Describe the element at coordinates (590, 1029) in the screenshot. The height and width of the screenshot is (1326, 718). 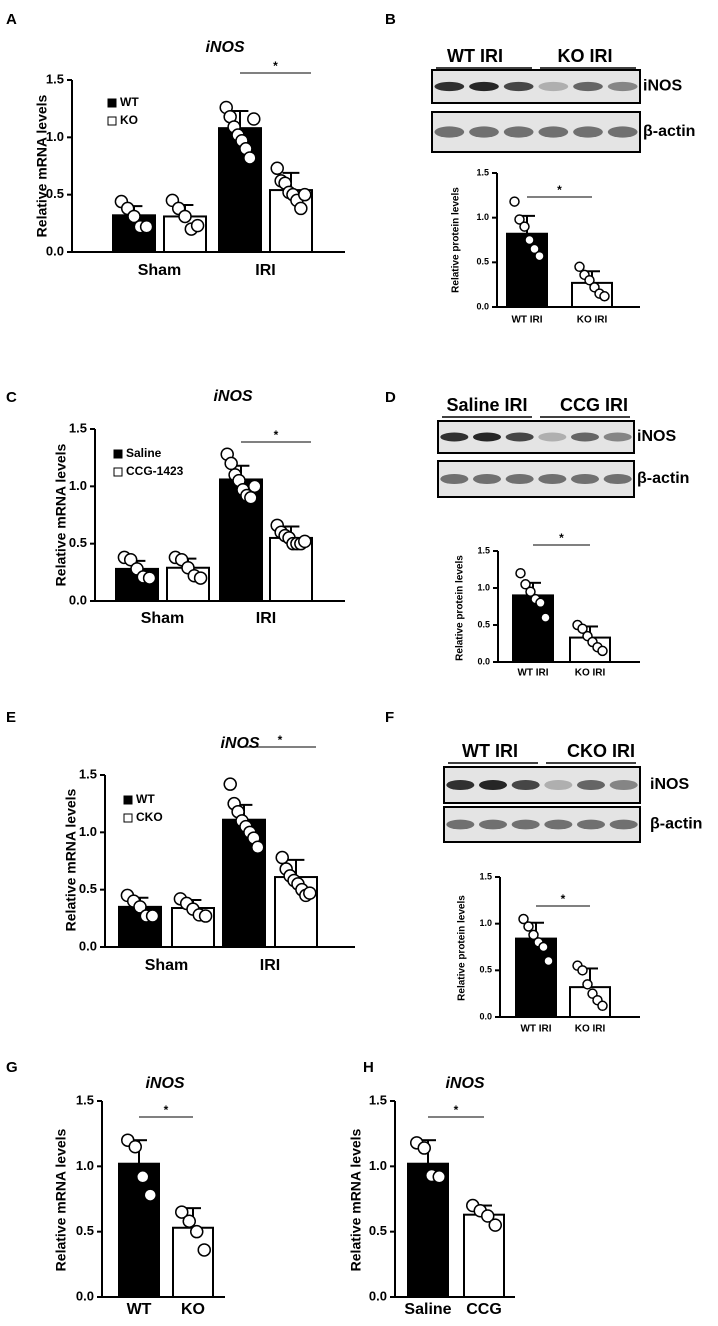
I see `x-tick-label: KO IRI` at that location.